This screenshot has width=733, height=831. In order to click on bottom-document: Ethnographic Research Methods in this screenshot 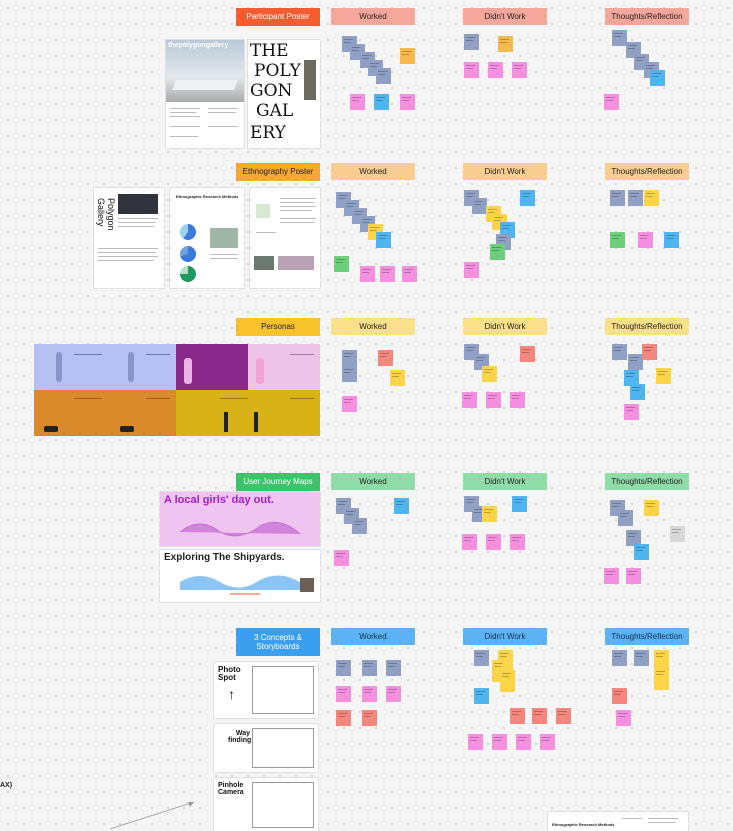, I will do `click(618, 821)`.